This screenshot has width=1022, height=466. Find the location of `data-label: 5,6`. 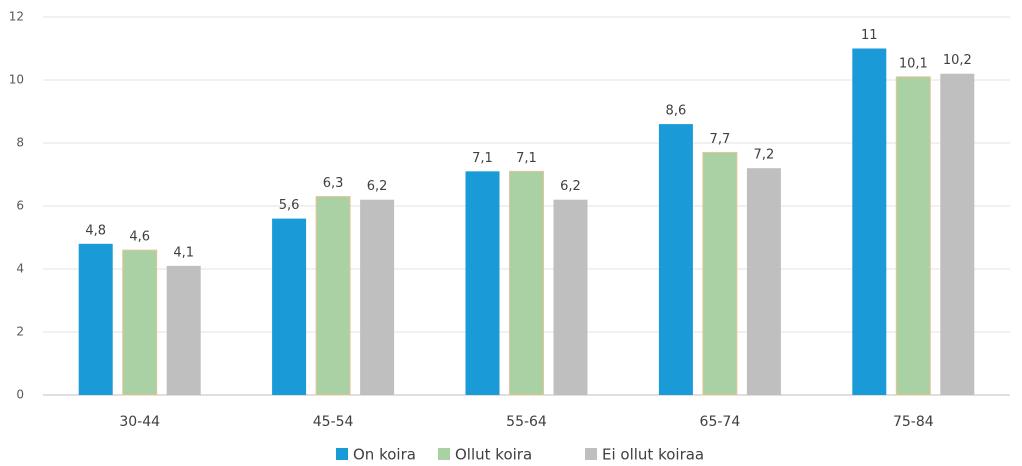

data-label: 5,6 is located at coordinates (289, 205).